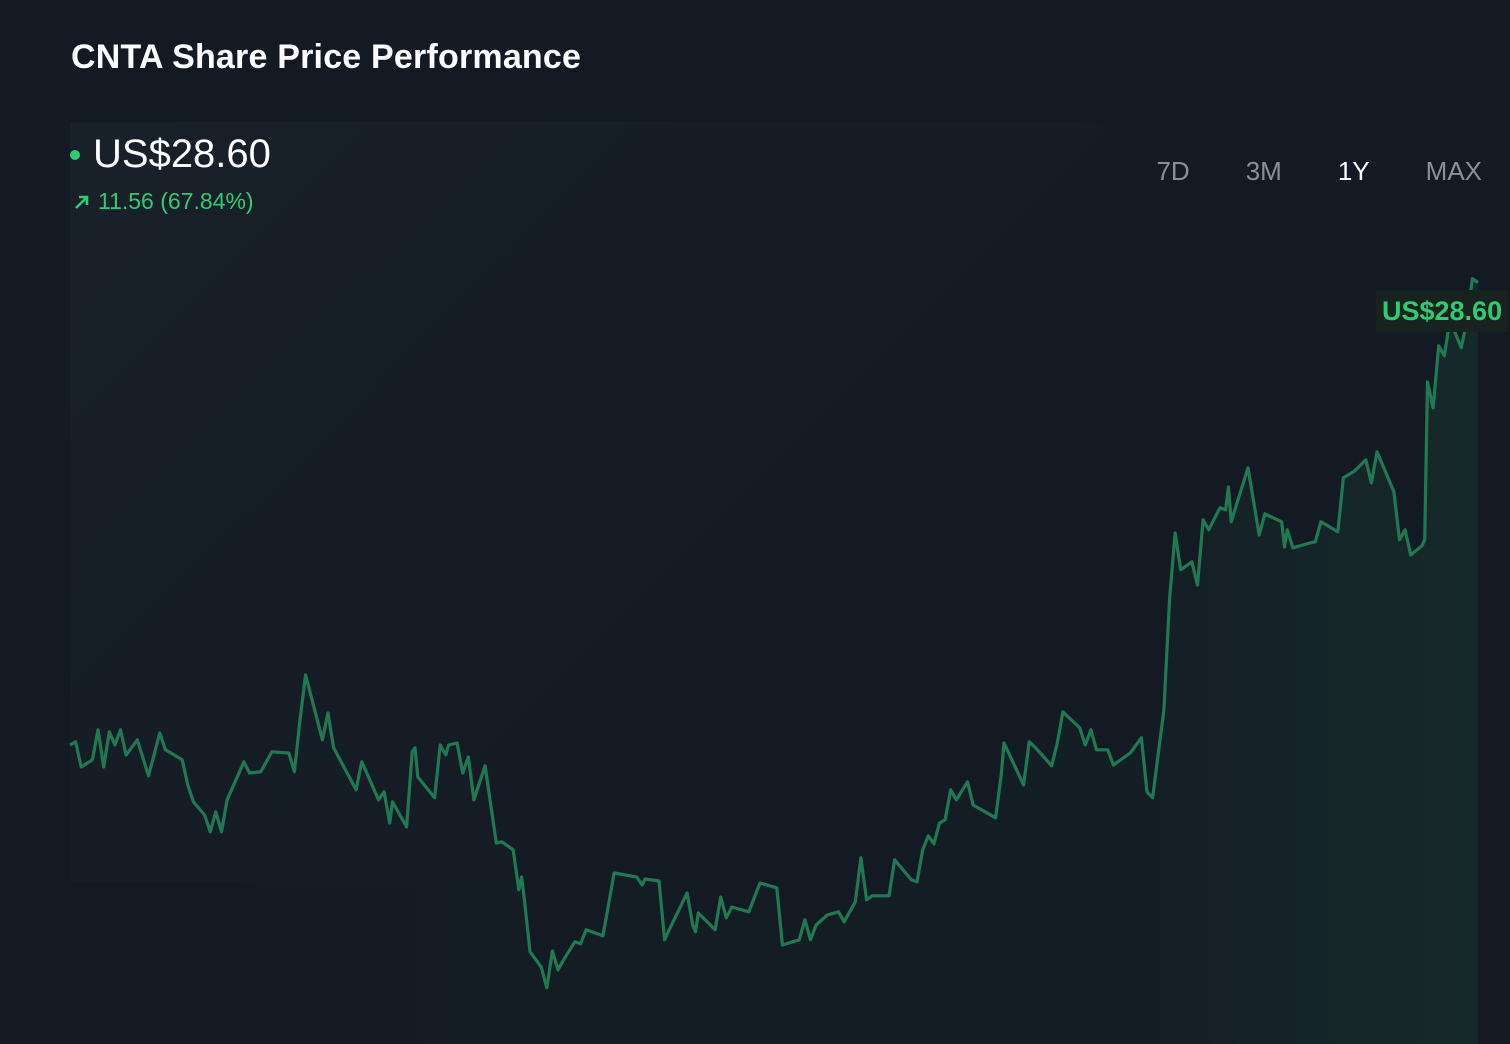 The image size is (1510, 1044). What do you see at coordinates (1353, 171) in the screenshot?
I see `tab-1y: 1Y` at bounding box center [1353, 171].